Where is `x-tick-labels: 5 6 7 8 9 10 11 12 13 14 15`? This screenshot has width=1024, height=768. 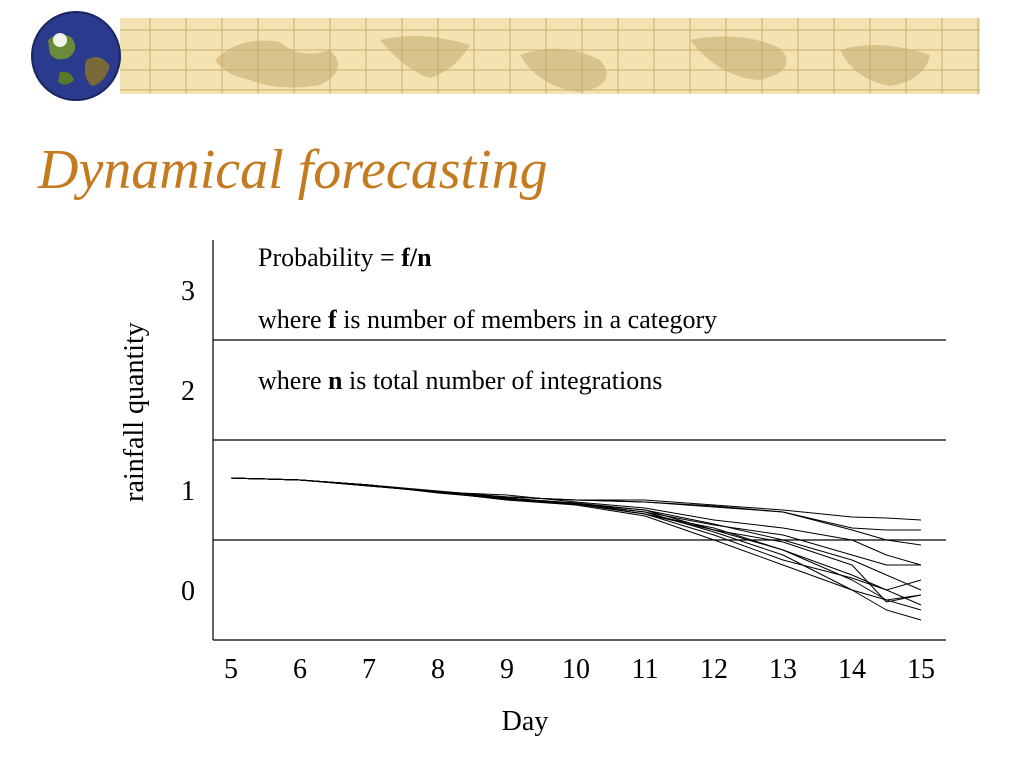
x-tick-labels: 5 6 7 8 9 10 11 12 13 14 15 is located at coordinates (579, 669).